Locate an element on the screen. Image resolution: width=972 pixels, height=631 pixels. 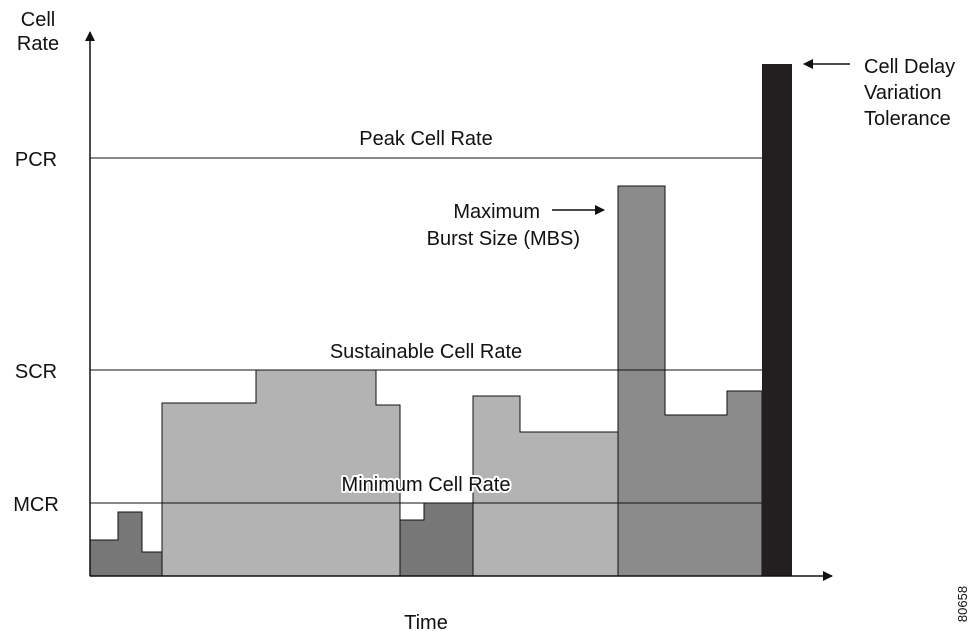
sustainable-cell-rate-label: Sustainable Cell Rate is located at coordinates (426, 352).